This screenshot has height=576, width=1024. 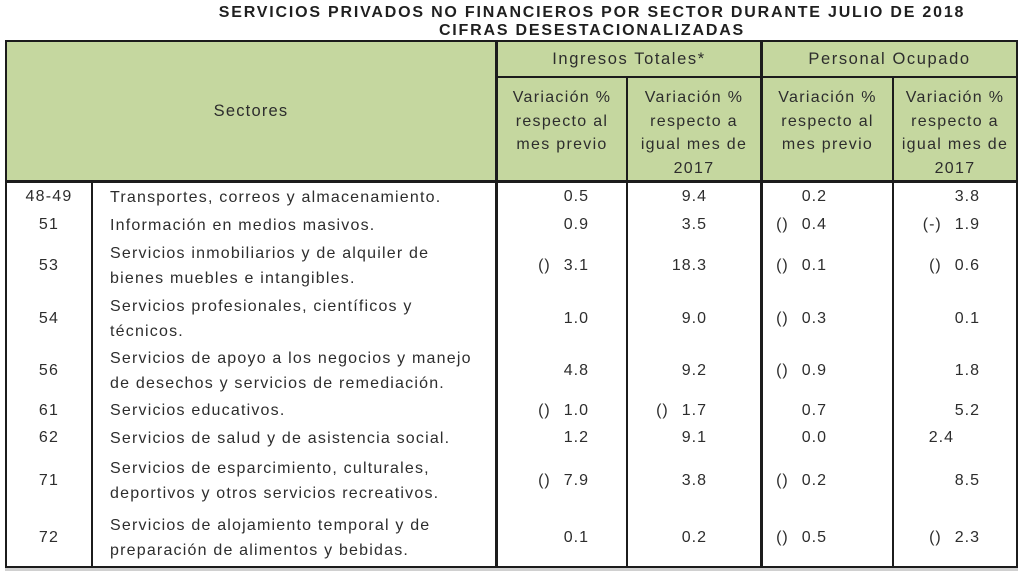 I want to click on value-number: 9.1, so click(x=694, y=437).